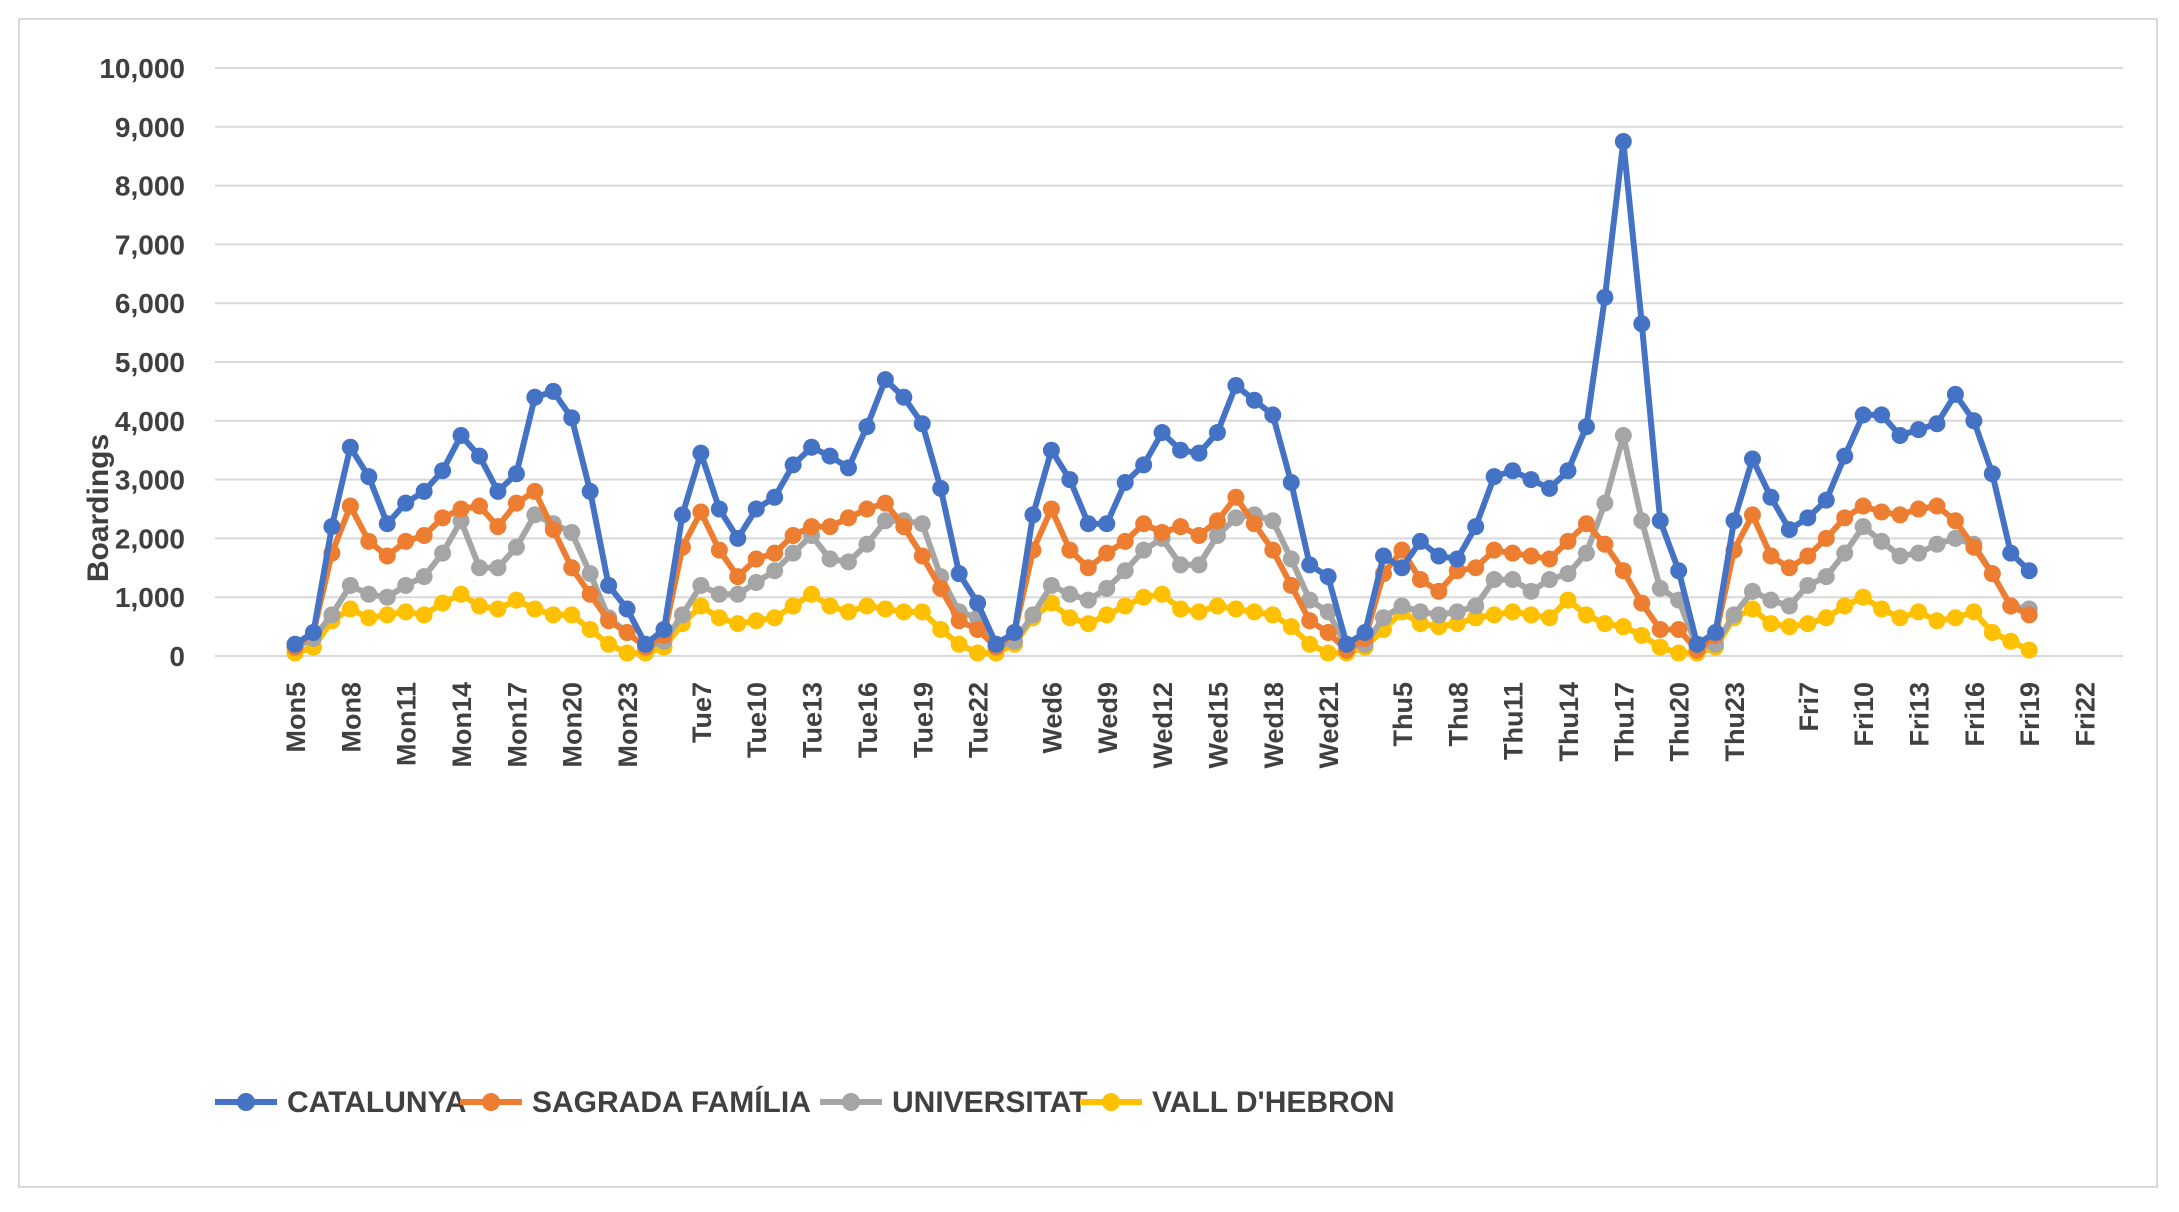 The image size is (2179, 1212). Describe the element at coordinates (177, 656) in the screenshot. I see `y-tick-label: 0` at that location.